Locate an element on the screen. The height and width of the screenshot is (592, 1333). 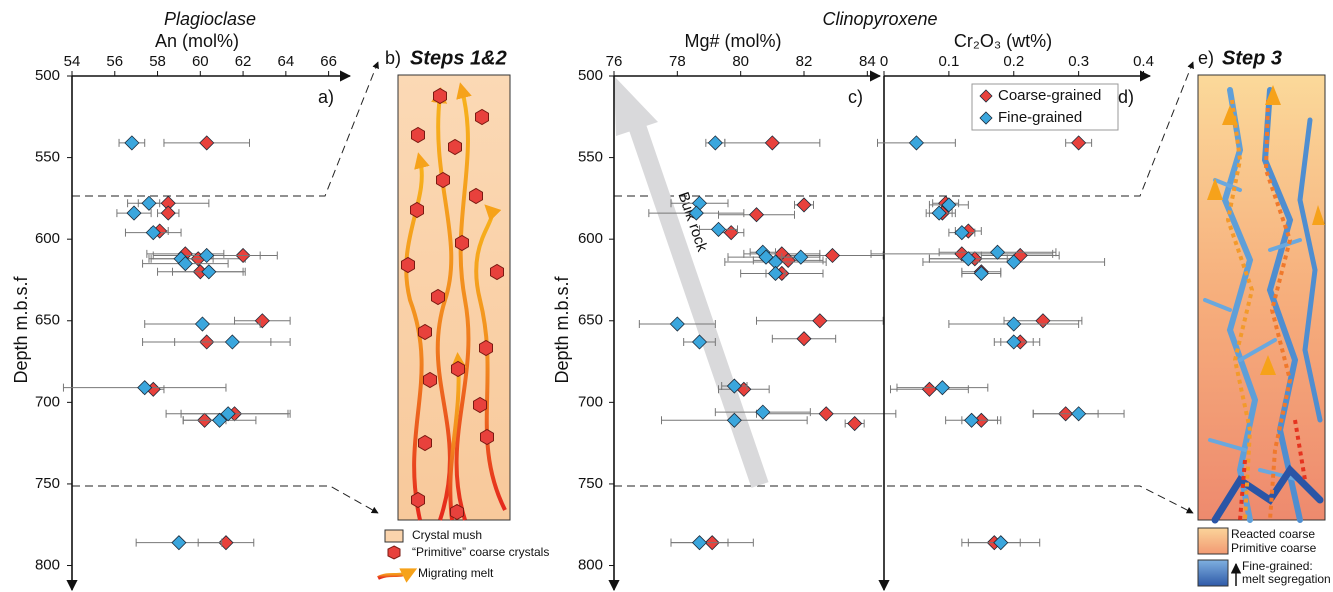
x-tick-label: 56 is located at coordinates (114, 61).